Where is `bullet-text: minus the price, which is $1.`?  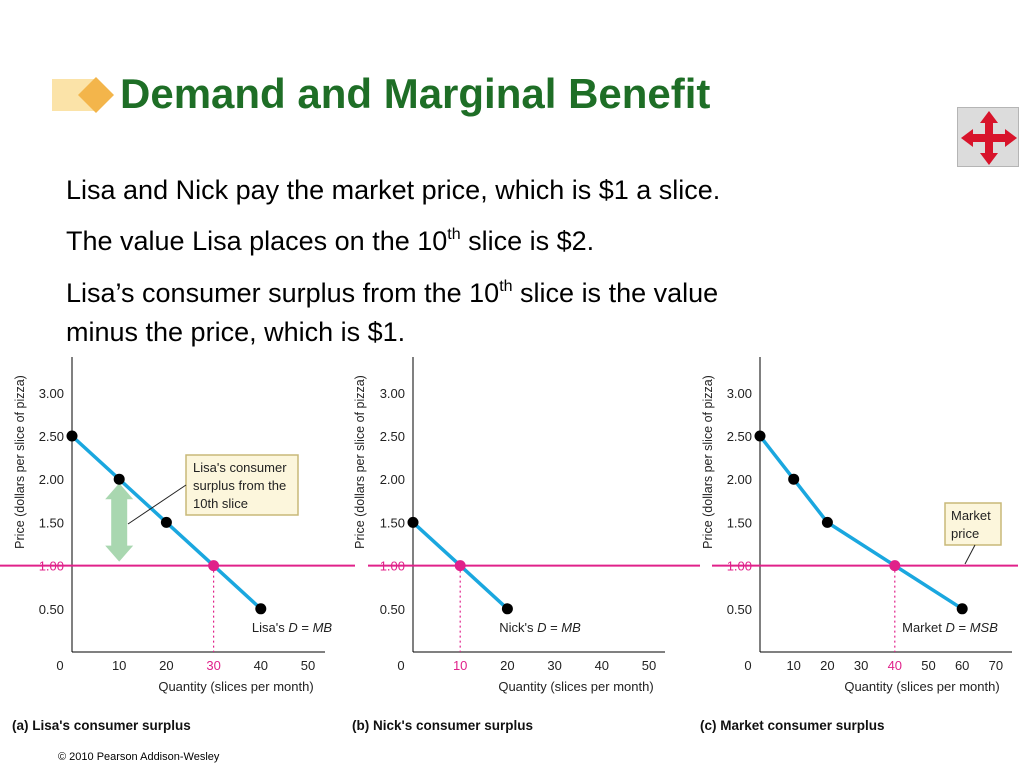
bullet-text: minus the price, which is $1. is located at coordinates (236, 332).